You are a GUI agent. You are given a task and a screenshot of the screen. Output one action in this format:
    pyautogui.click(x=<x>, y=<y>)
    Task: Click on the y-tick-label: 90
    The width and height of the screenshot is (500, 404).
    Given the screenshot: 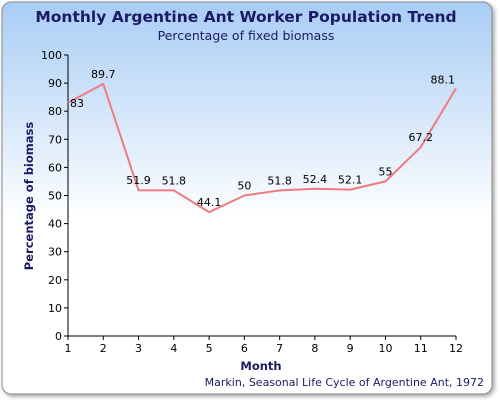 What is the action you would take?
    pyautogui.click(x=55, y=83)
    